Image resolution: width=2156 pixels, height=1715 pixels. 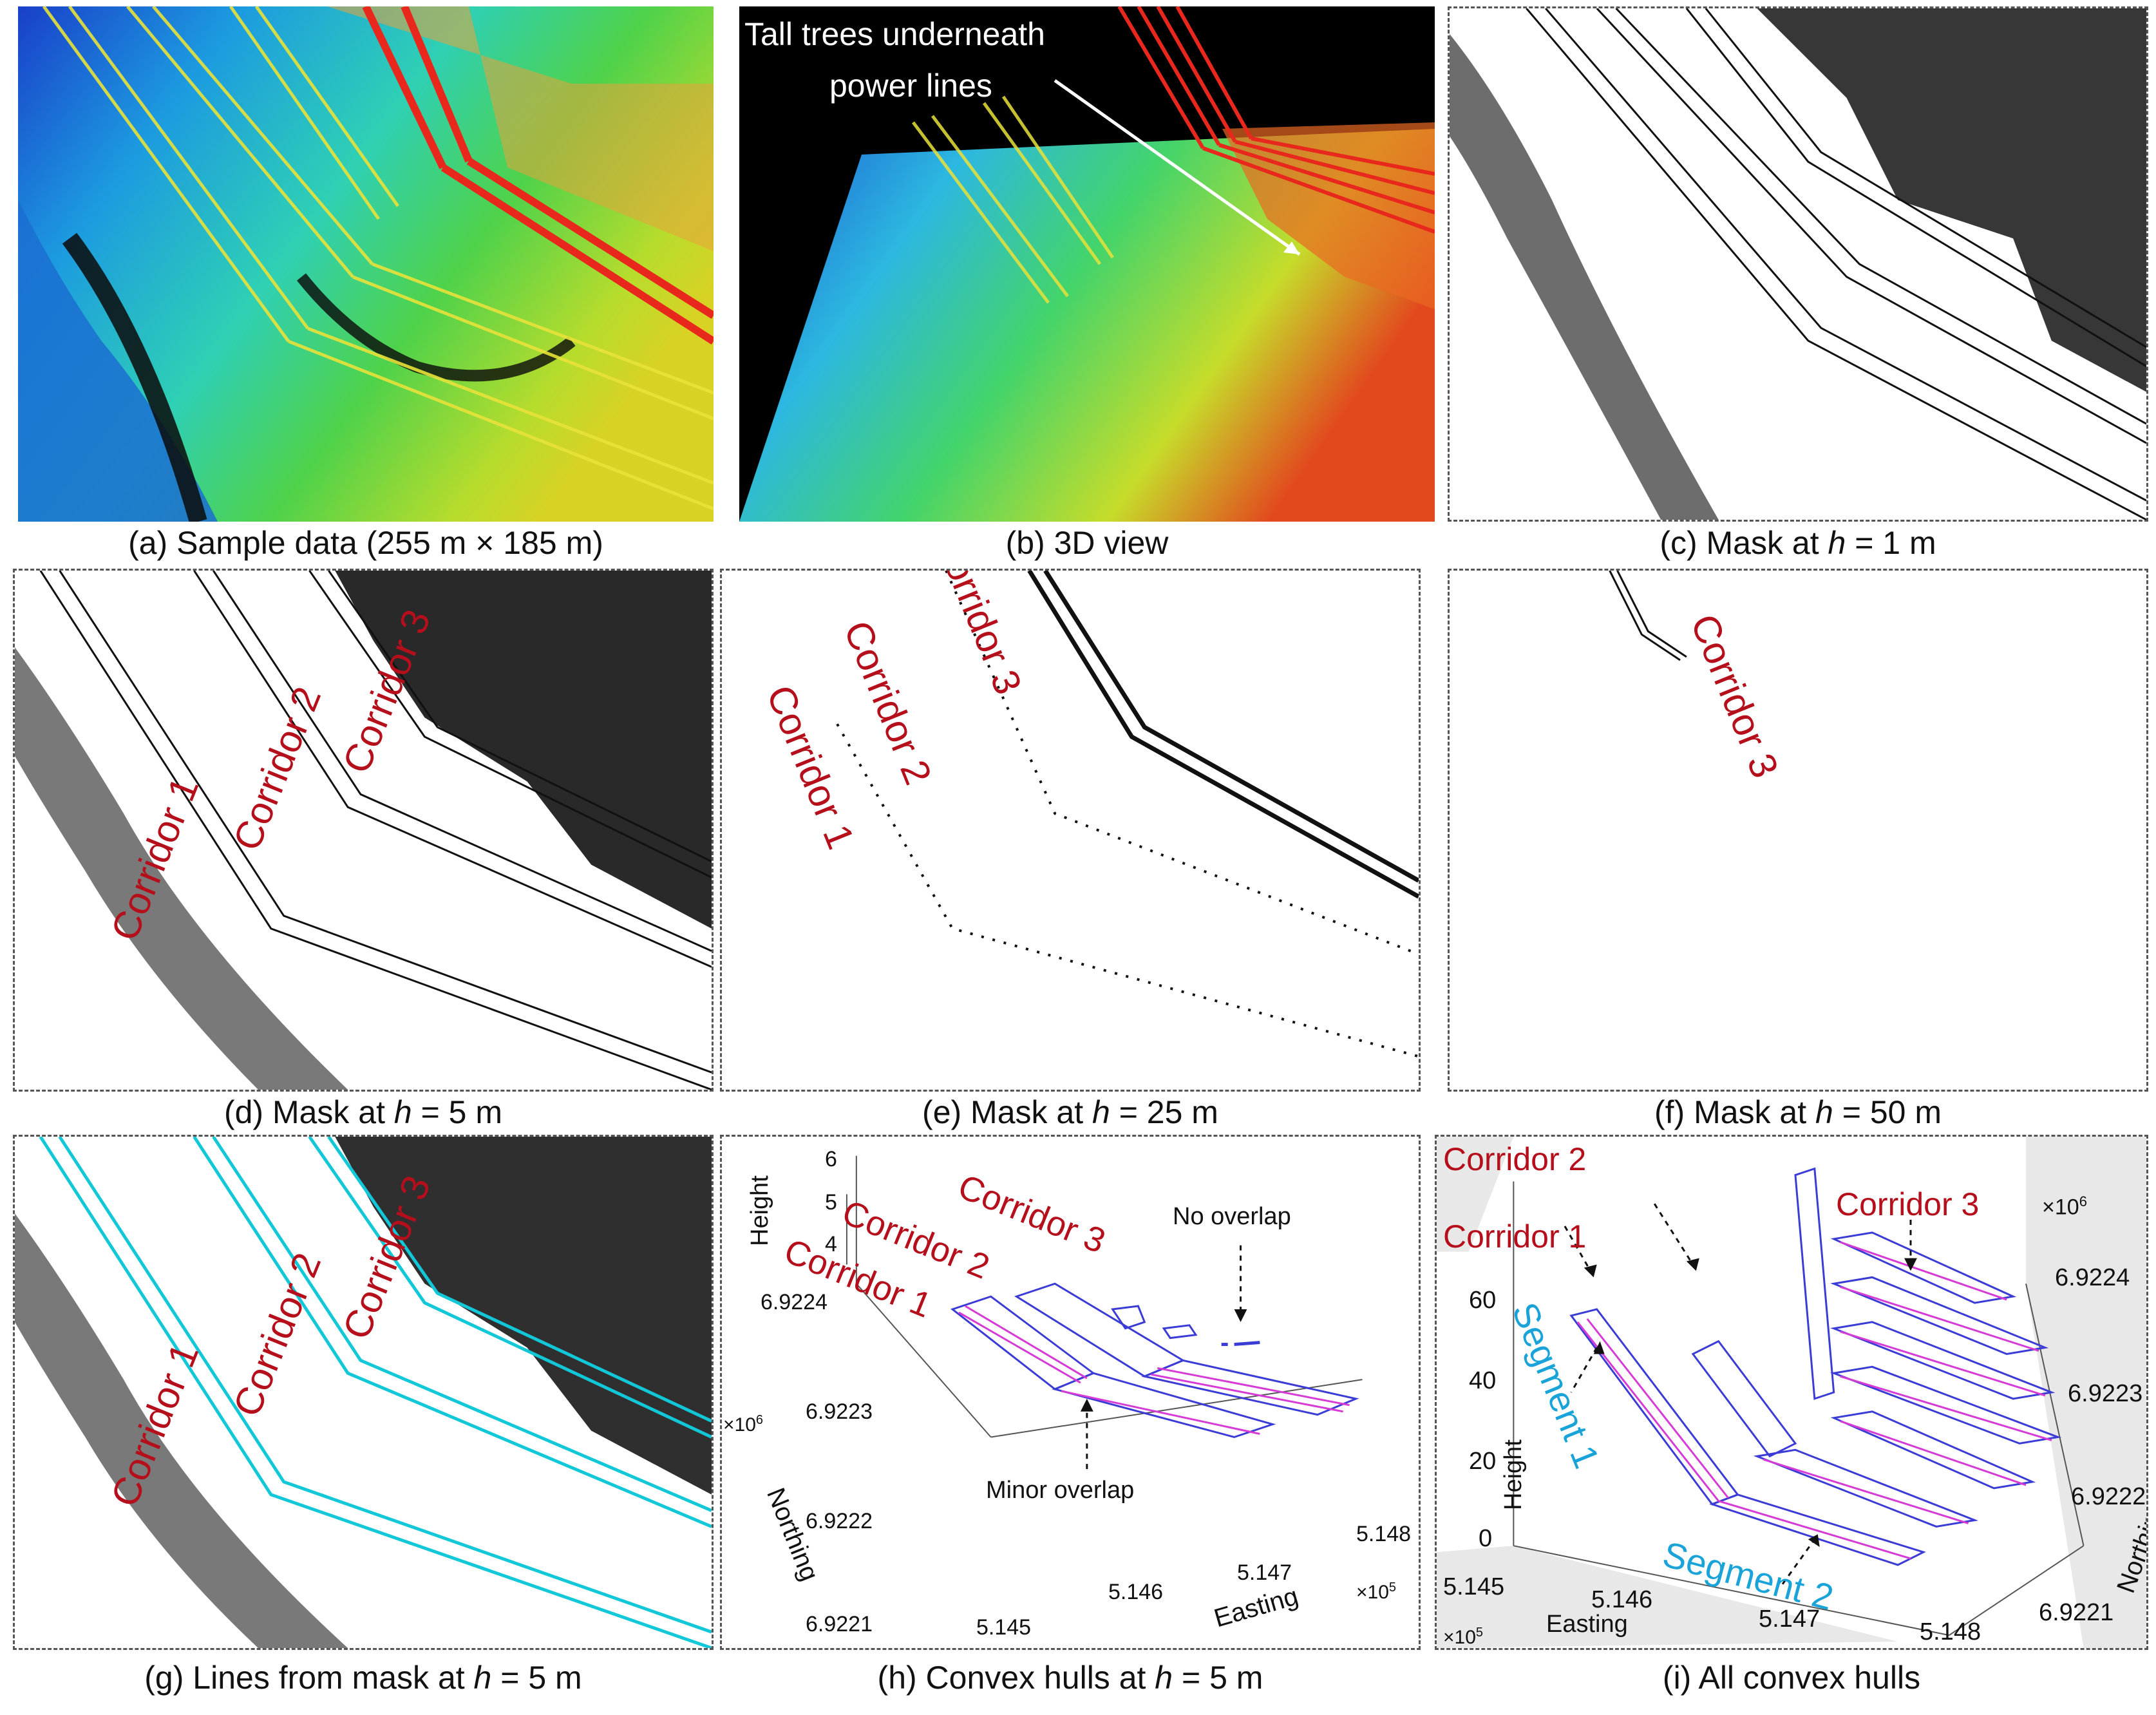 I want to click on caption-e: (e) Mask at h = 25 m, so click(x=1070, y=1112).